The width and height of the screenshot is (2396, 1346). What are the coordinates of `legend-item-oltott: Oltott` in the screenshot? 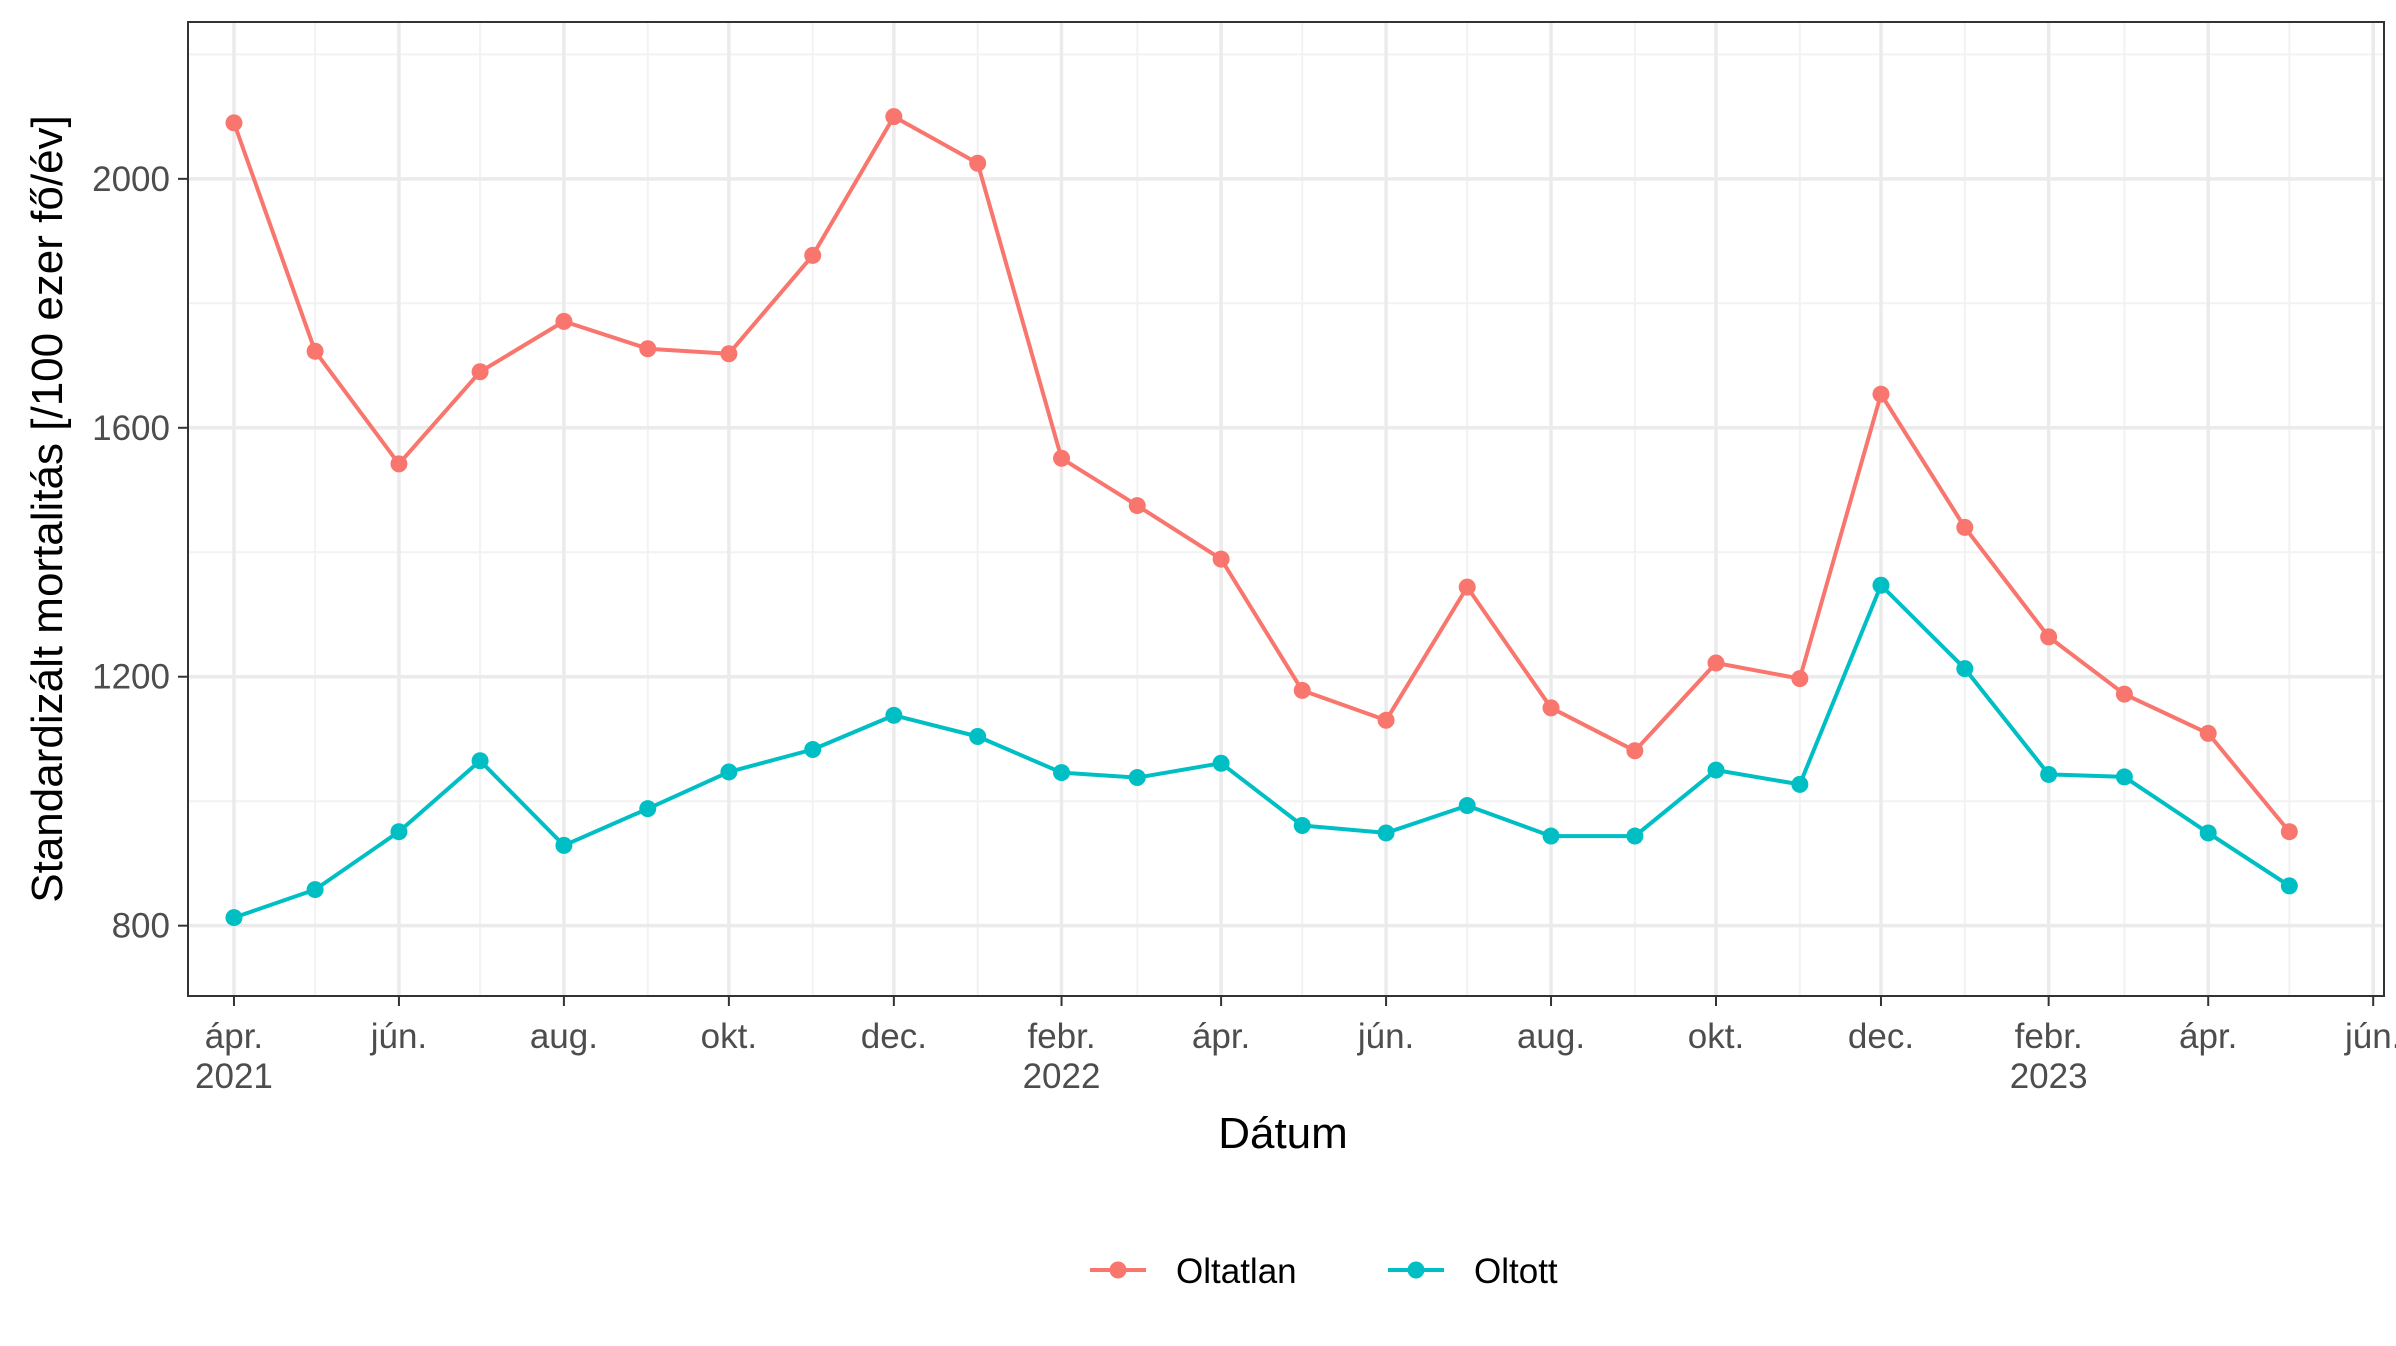 It's located at (1473, 1271).